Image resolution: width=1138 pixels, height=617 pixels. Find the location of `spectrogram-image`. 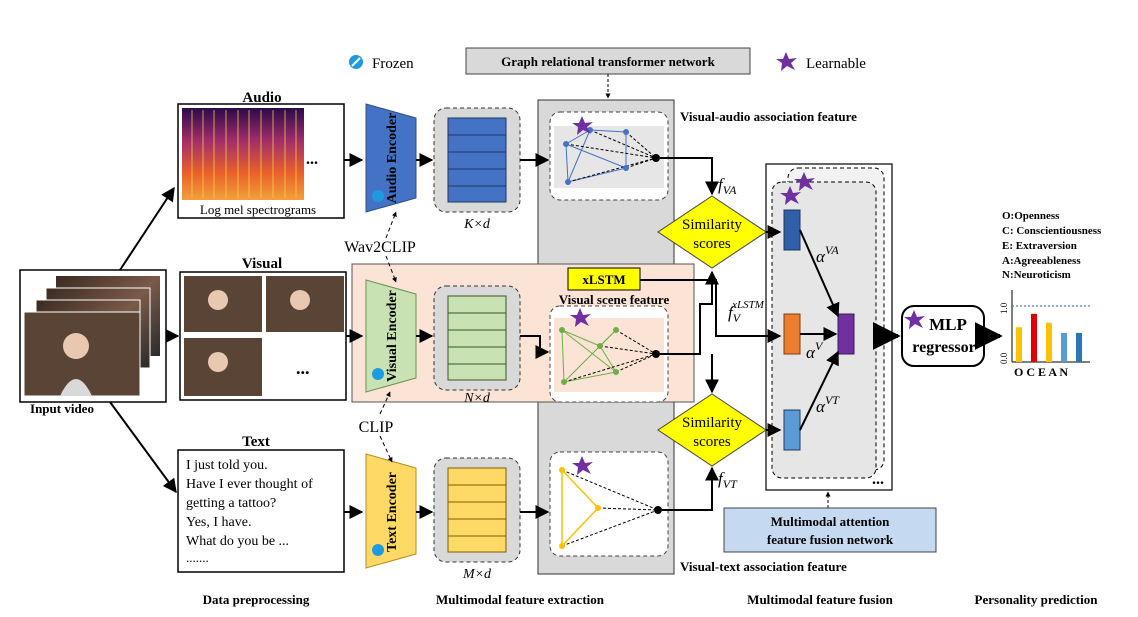

spectrogram-image is located at coordinates (243, 154).